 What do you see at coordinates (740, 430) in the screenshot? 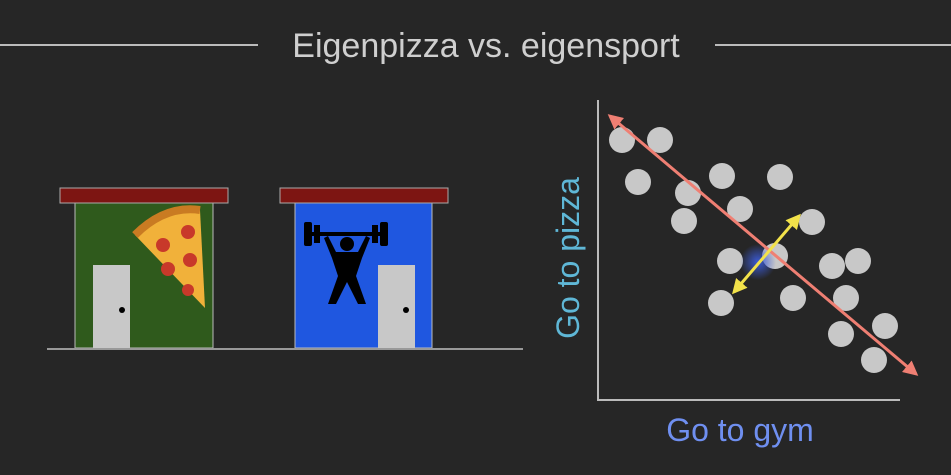
I see `x-label: Go to gym` at bounding box center [740, 430].